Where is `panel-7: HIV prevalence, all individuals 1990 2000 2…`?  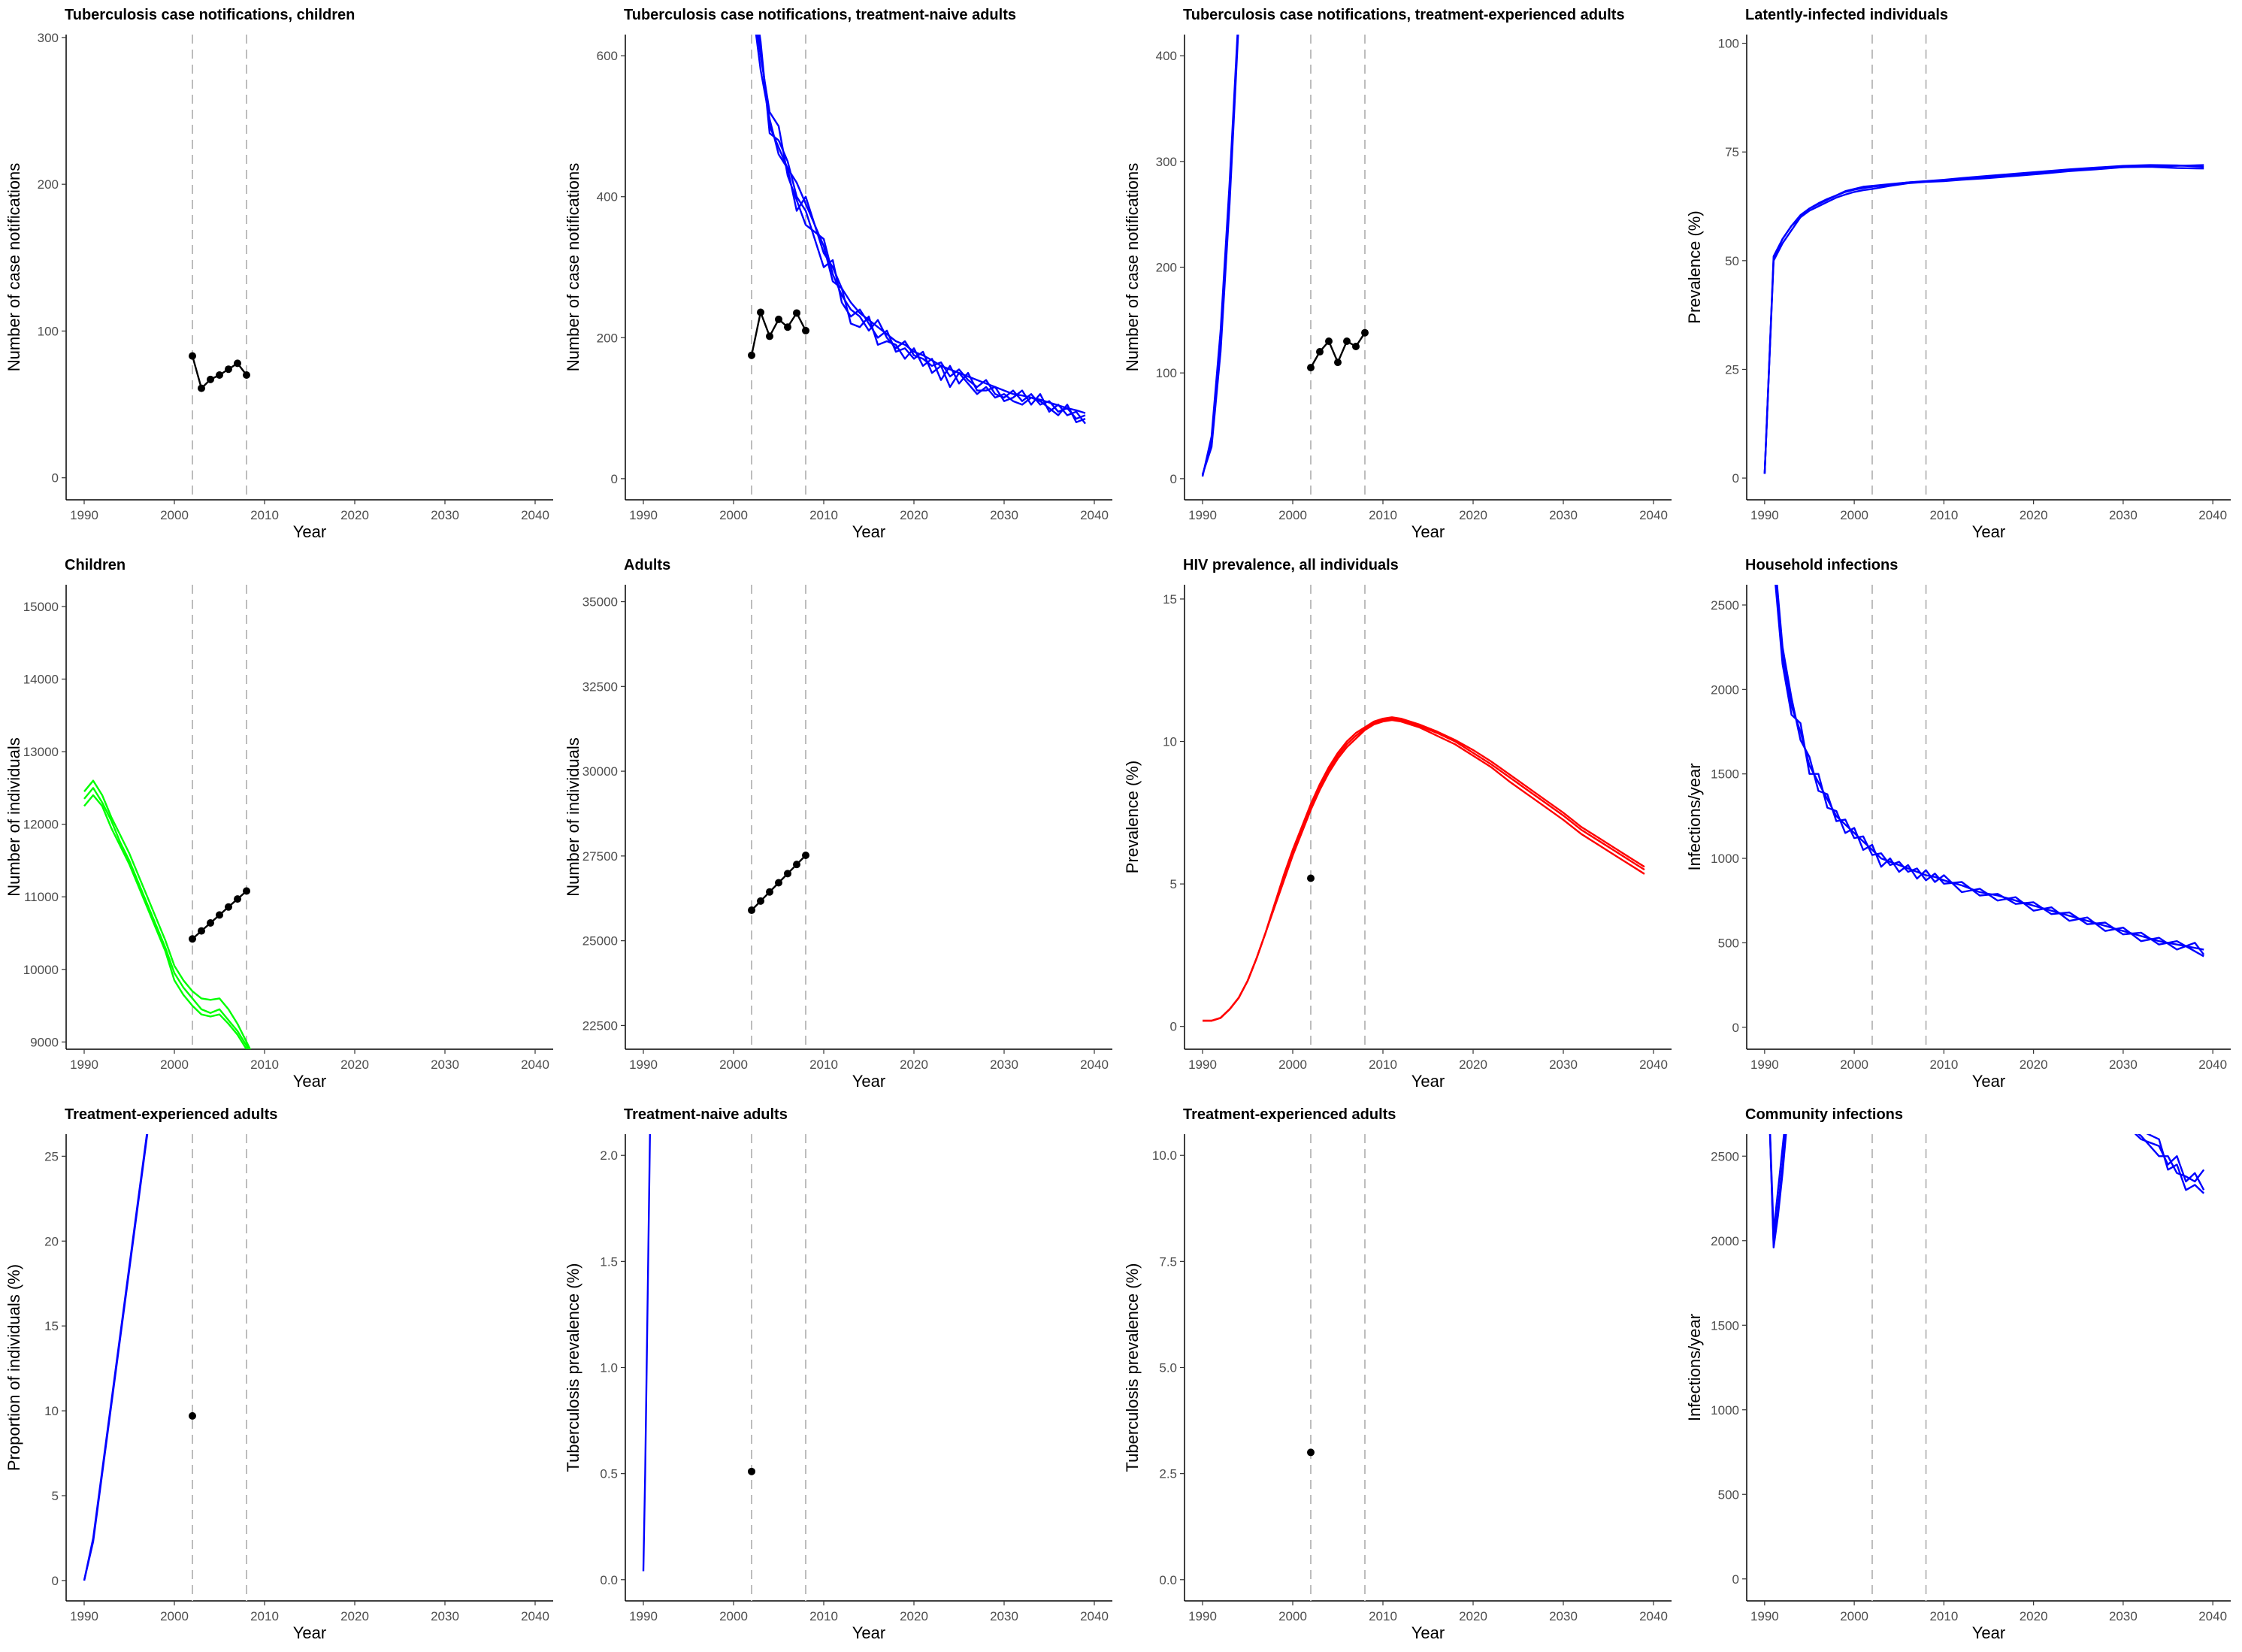 panel-7: HIV prevalence, all individuals 1990 2000 2… is located at coordinates (1397, 824).